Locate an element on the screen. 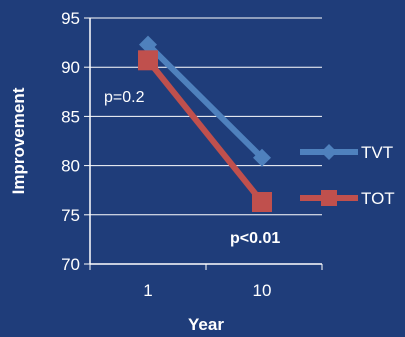  series-tvt is located at coordinates (205, 101).